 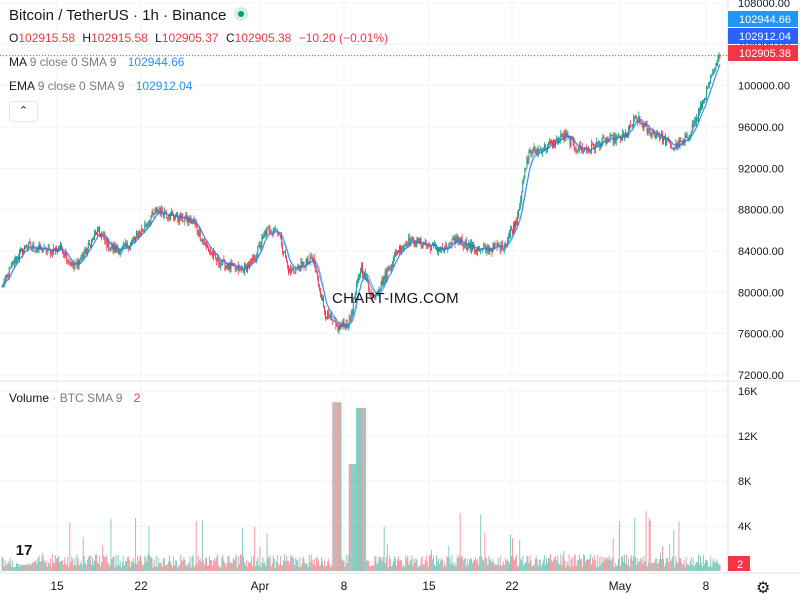 I want to click on ema-label: EMA, so click(x=22, y=86).